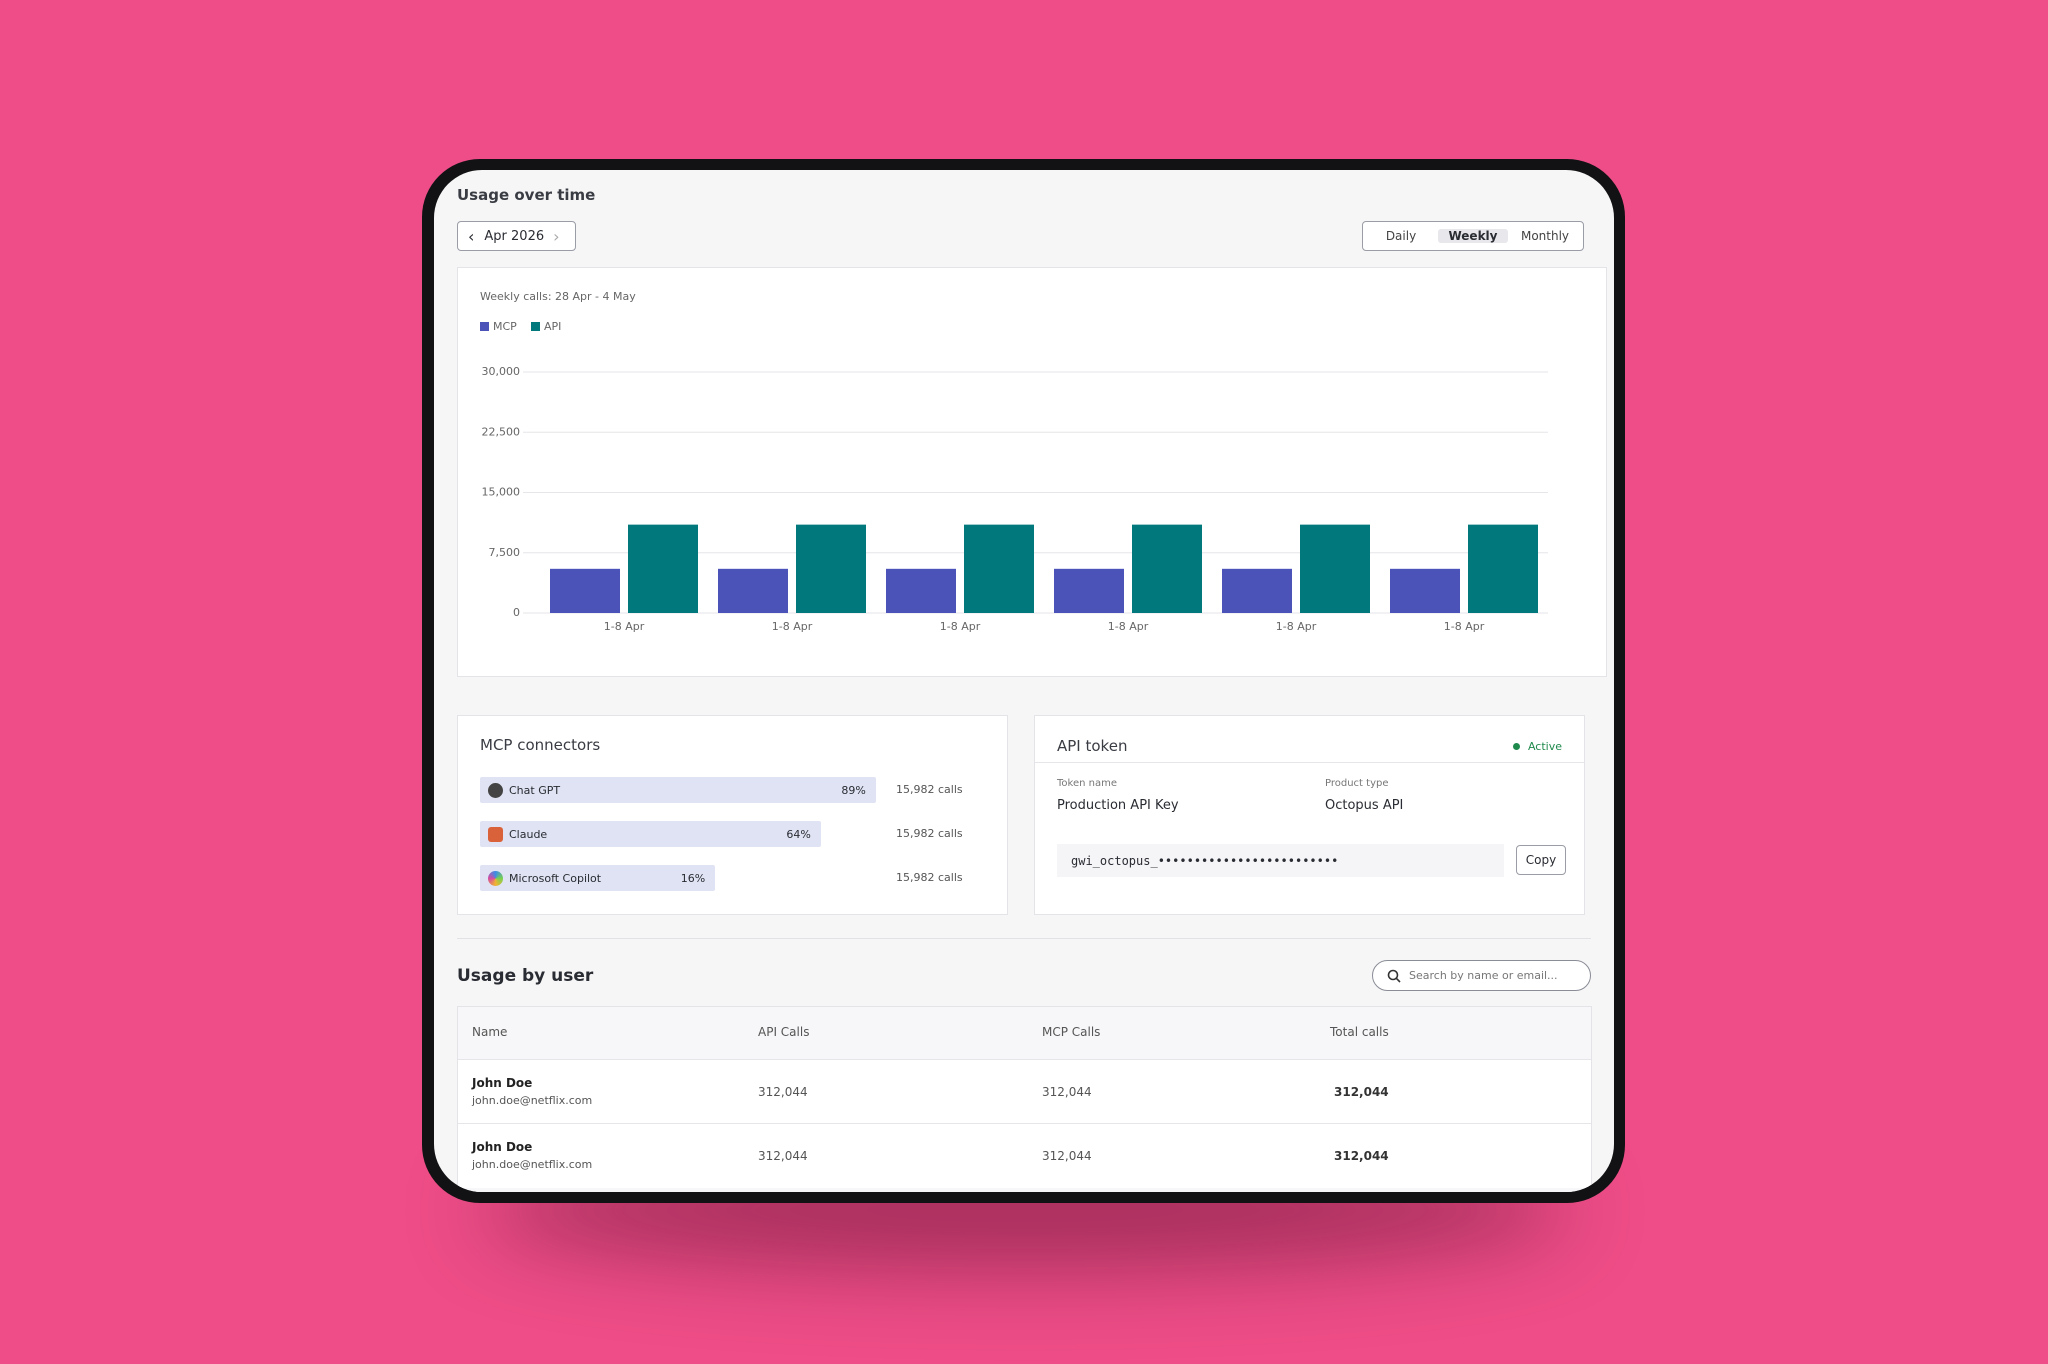 This screenshot has height=1364, width=2048. What do you see at coordinates (501, 492) in the screenshot?
I see `y-tick-label: 15,000` at bounding box center [501, 492].